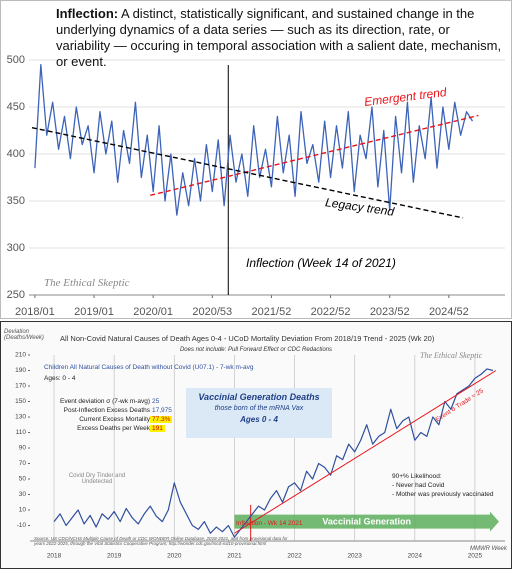  I want to click on x-tick-label: 2023/52, so click(390, 312).